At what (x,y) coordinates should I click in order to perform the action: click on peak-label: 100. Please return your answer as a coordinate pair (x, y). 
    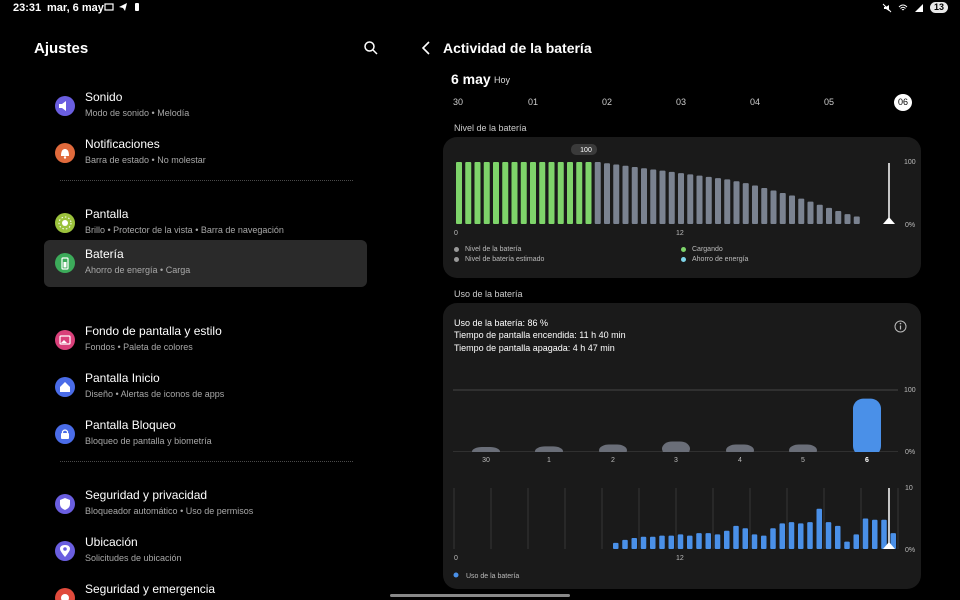
    Looking at the image, I should click on (586, 150).